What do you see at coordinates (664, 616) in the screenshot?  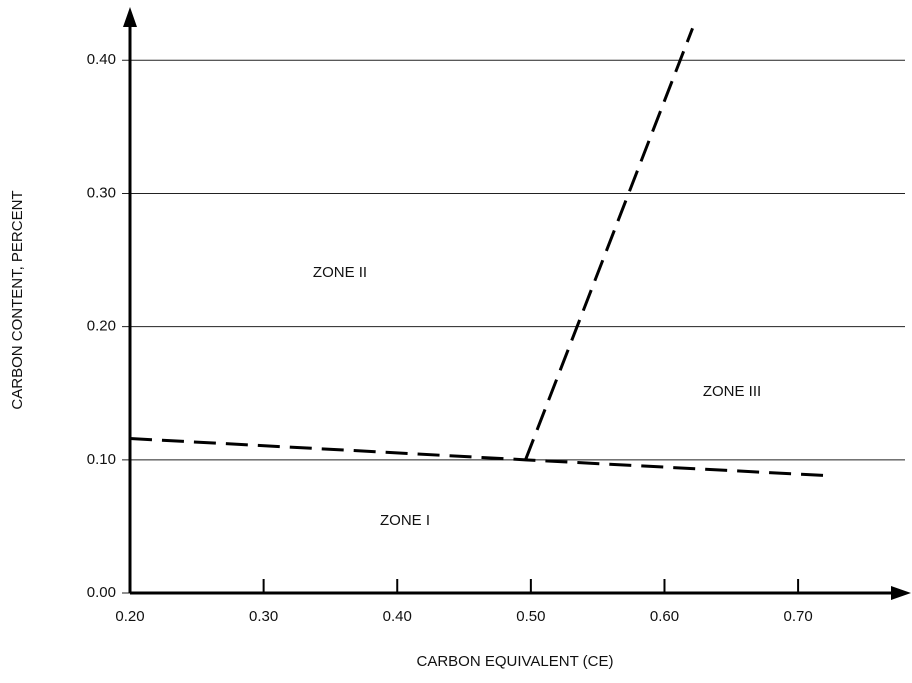 I see `x-tick-label: 0.60` at bounding box center [664, 616].